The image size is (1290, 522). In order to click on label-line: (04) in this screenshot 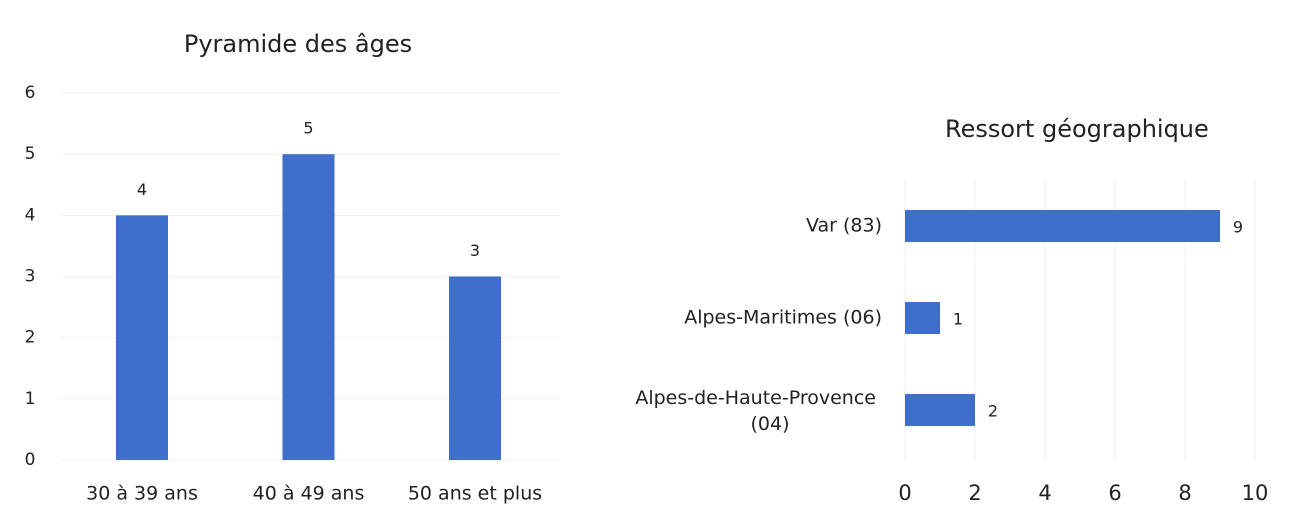, I will do `click(769, 424)`.